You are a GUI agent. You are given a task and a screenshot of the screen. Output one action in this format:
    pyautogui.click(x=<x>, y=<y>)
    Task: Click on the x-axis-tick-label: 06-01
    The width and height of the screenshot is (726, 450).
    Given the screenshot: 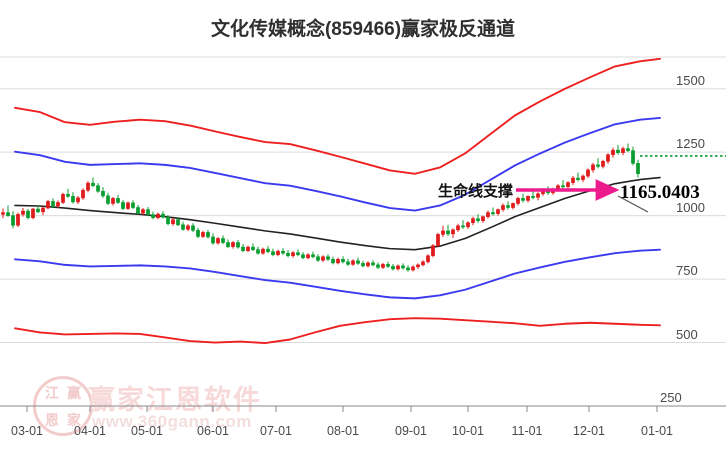 What is the action you would take?
    pyautogui.click(x=213, y=431)
    